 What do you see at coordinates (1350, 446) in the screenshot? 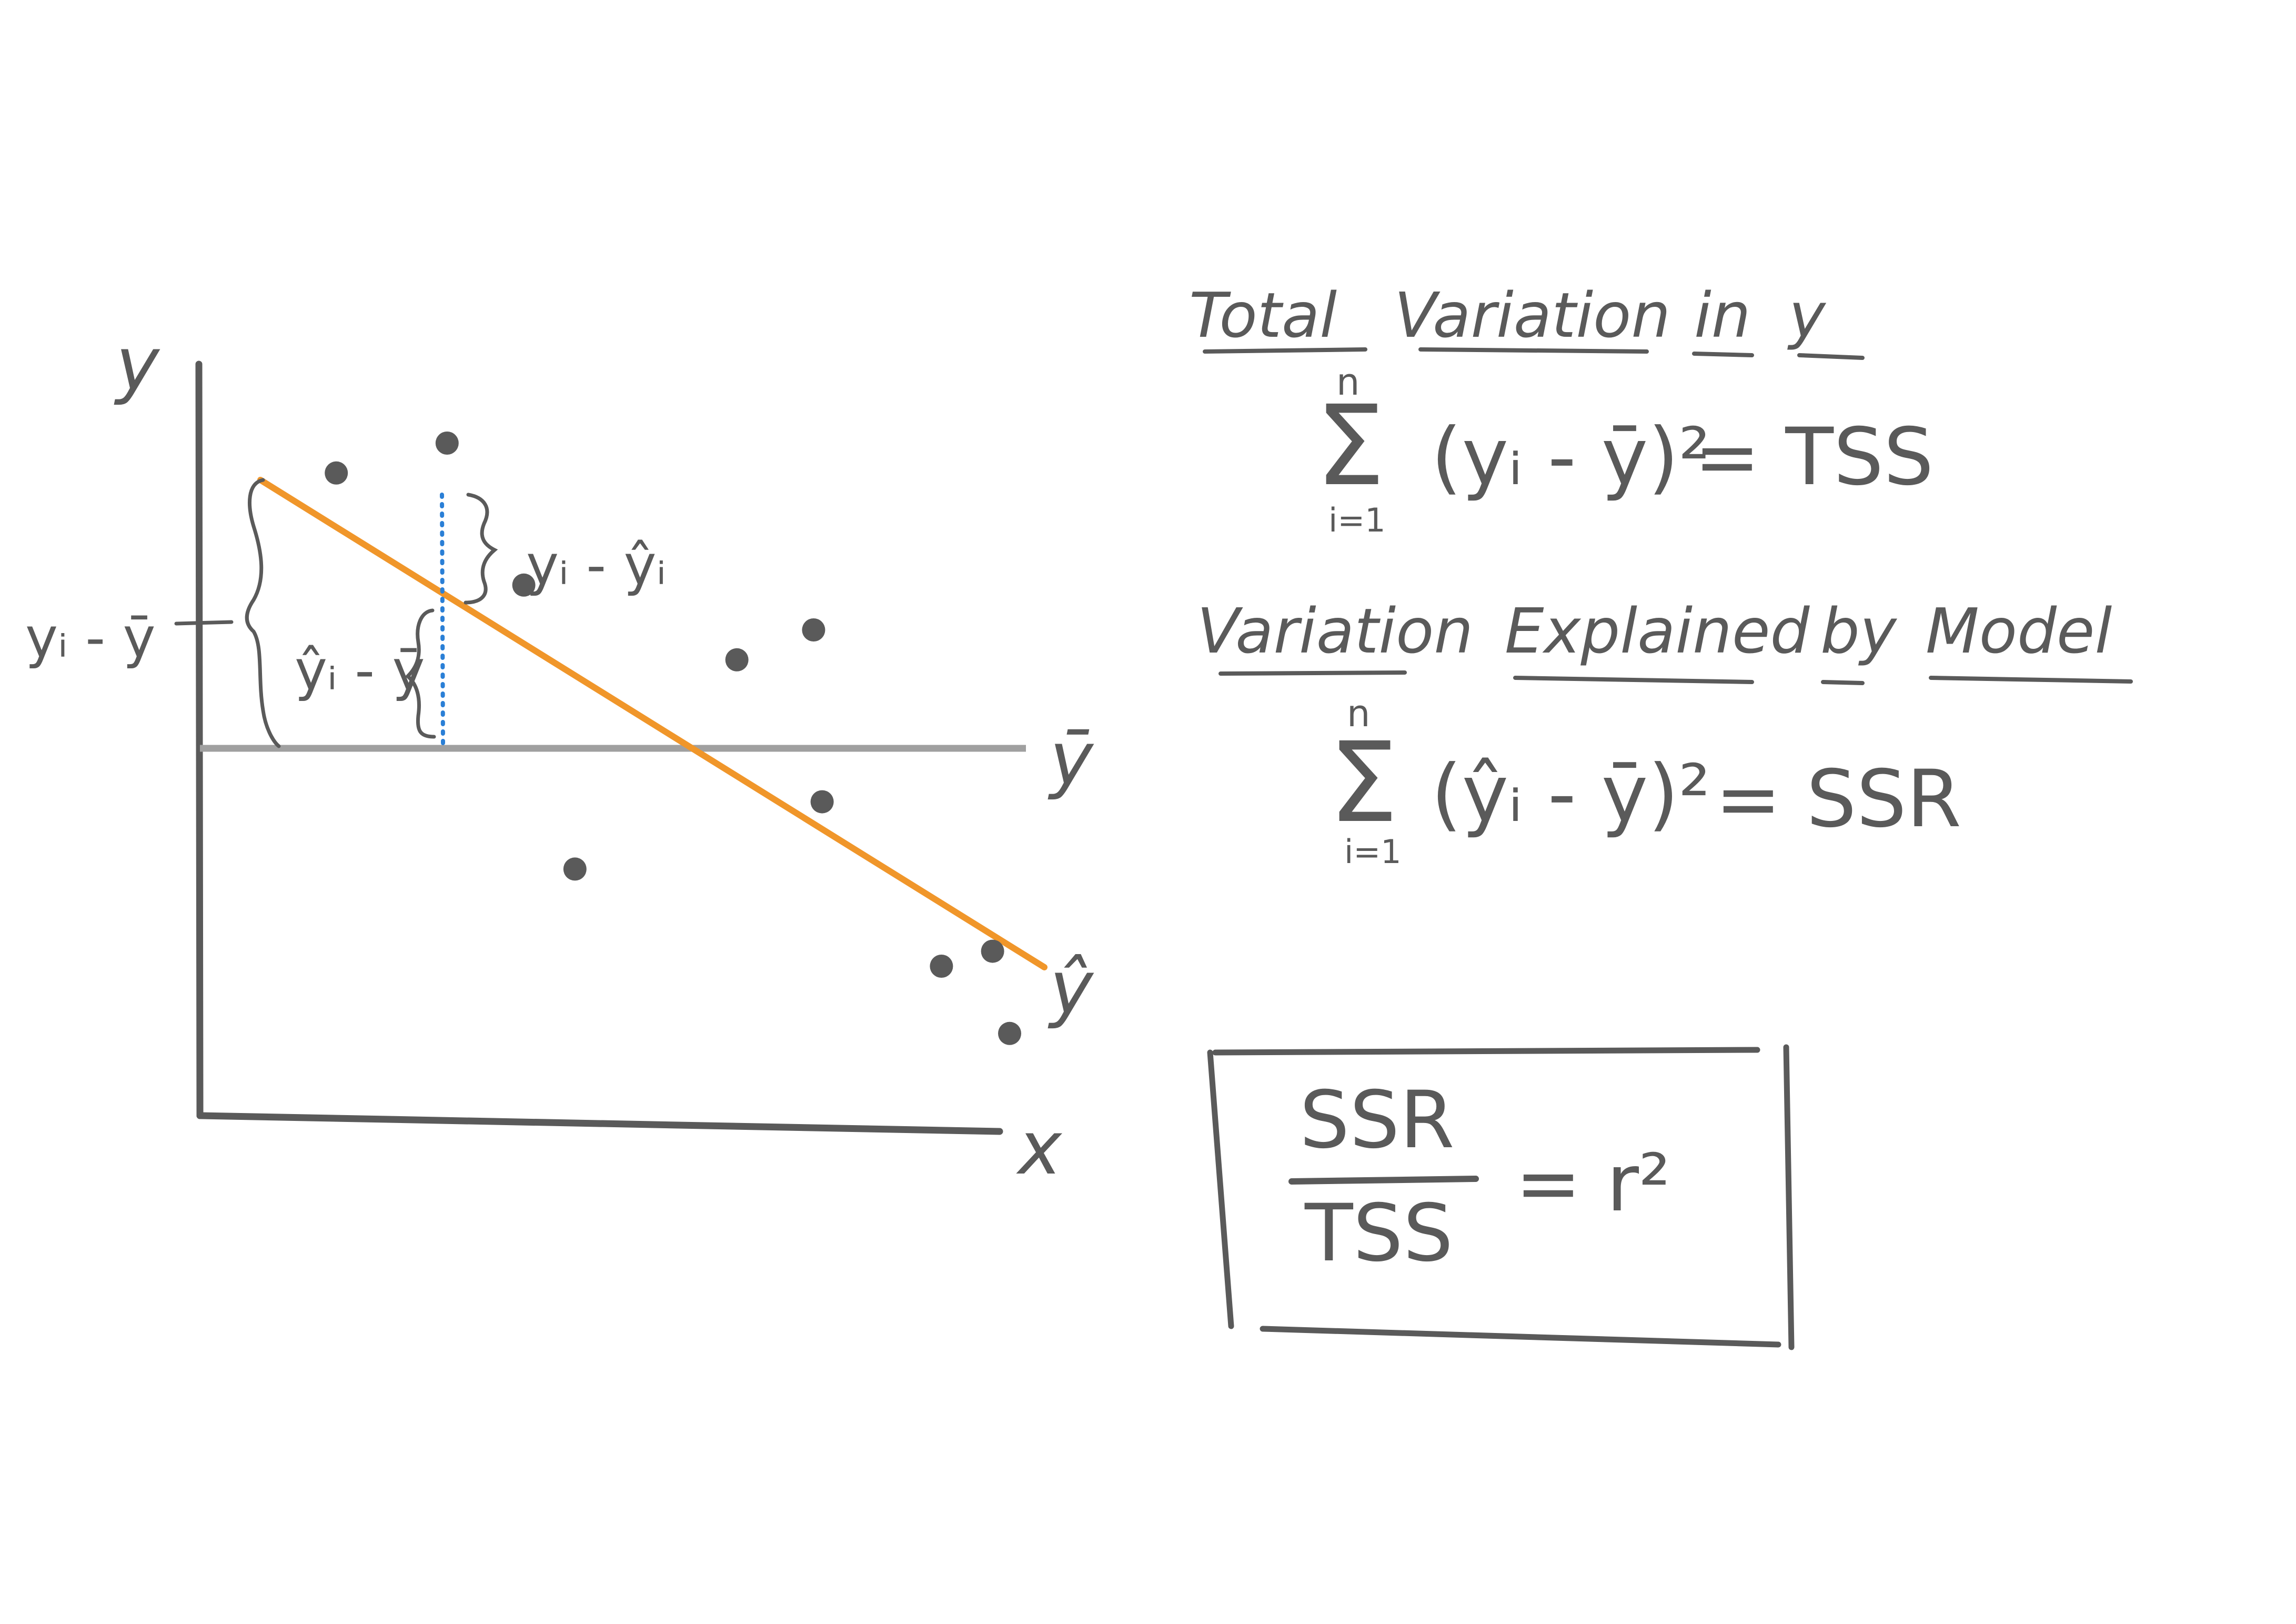
I see `tss-sum-symbol: Σ` at bounding box center [1350, 446].